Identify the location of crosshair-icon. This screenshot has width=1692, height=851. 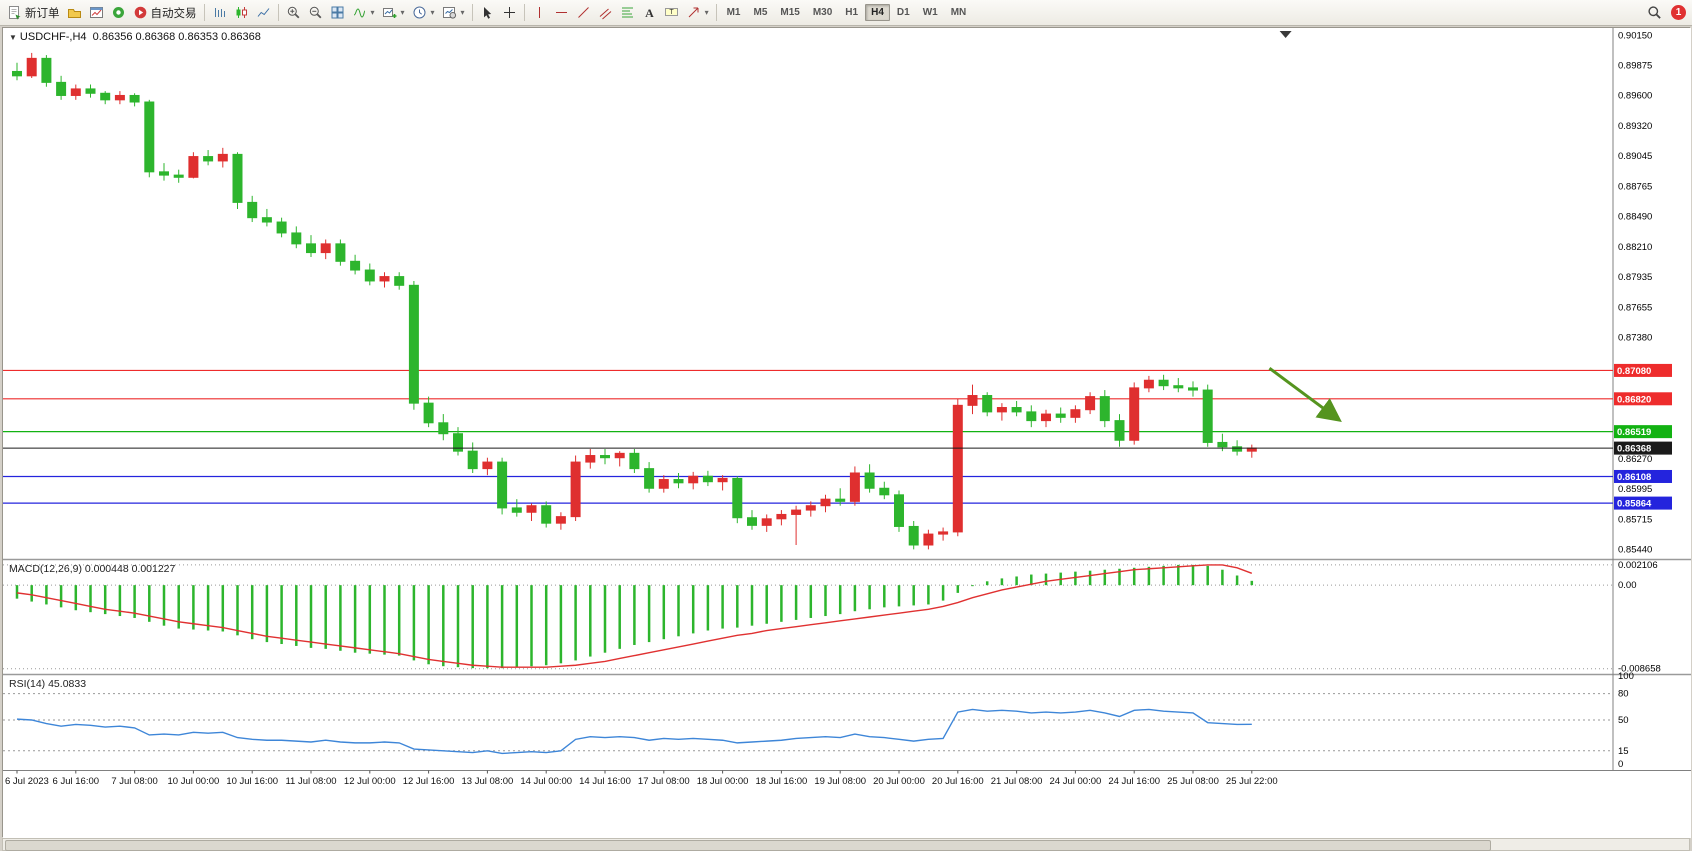
(509, 12).